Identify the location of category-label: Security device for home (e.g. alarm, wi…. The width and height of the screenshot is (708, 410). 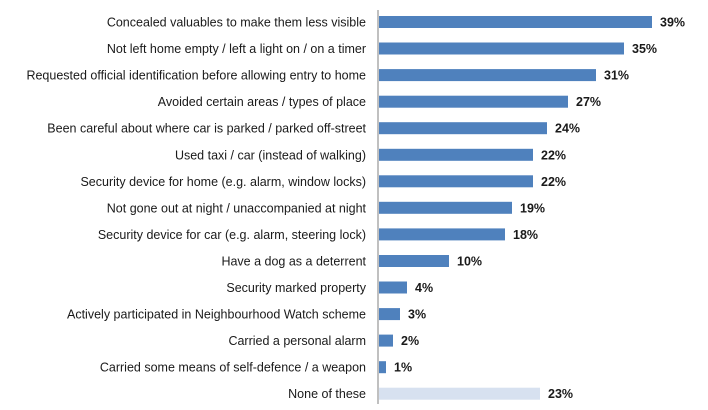
(223, 182).